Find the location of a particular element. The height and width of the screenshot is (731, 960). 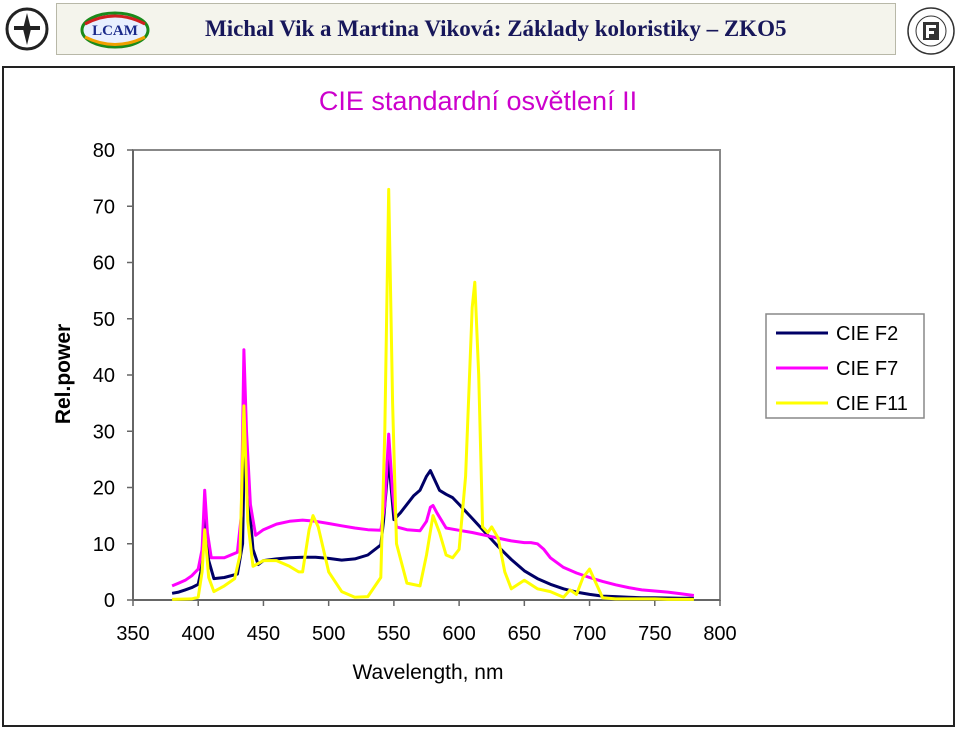

legend-label: CIE F2 is located at coordinates (867, 334).